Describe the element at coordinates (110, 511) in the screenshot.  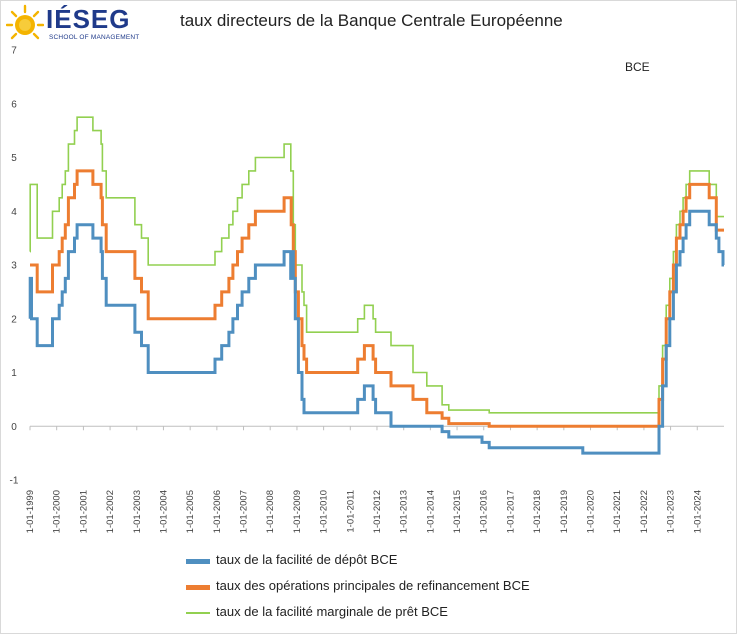
I see `x-tick-label: 1-01-2002` at that location.